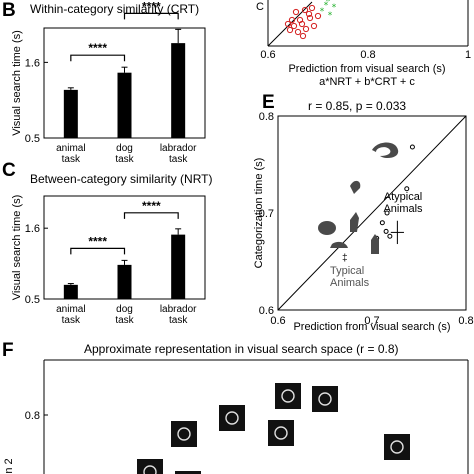  I want to click on panel-d-diagonal, so click(290, 24).